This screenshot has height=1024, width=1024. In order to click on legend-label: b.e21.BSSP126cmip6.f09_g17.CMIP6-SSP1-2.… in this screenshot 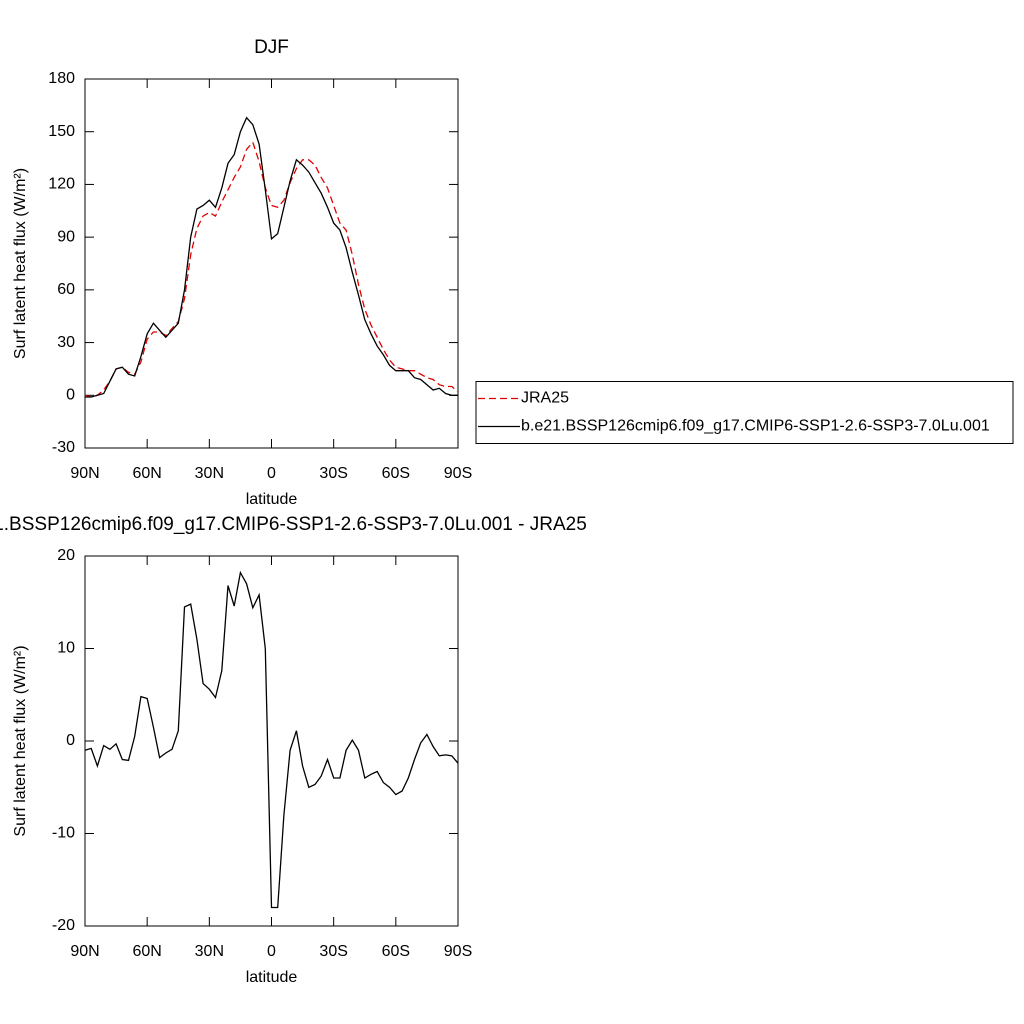, I will do `click(755, 426)`.